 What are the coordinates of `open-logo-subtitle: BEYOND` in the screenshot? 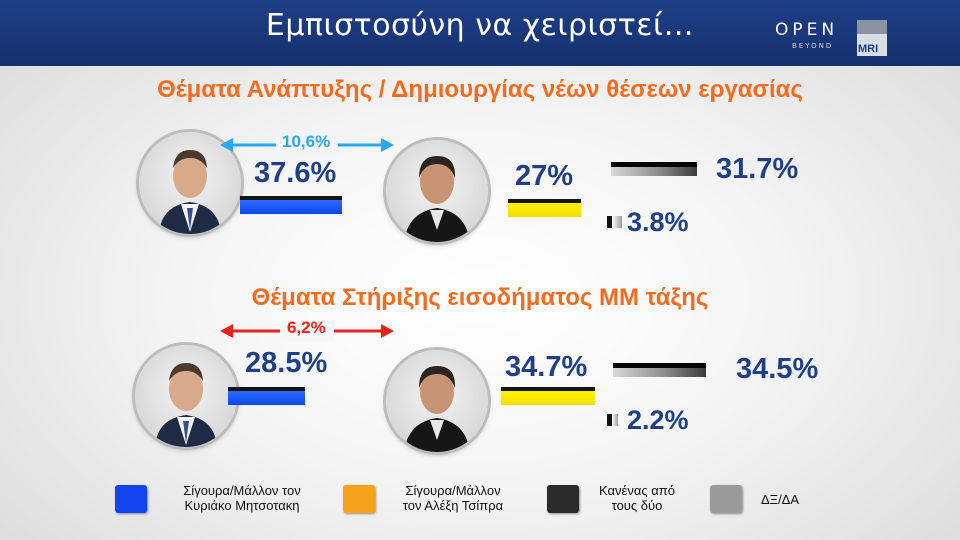 It's located at (813, 46).